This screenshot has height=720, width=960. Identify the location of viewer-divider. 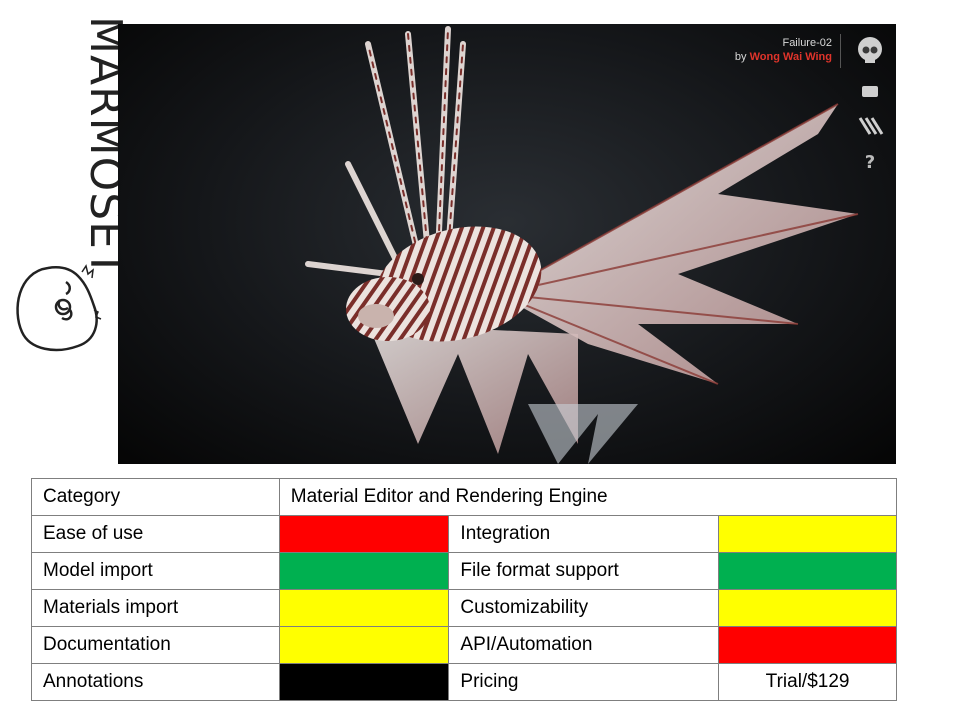
(840, 51).